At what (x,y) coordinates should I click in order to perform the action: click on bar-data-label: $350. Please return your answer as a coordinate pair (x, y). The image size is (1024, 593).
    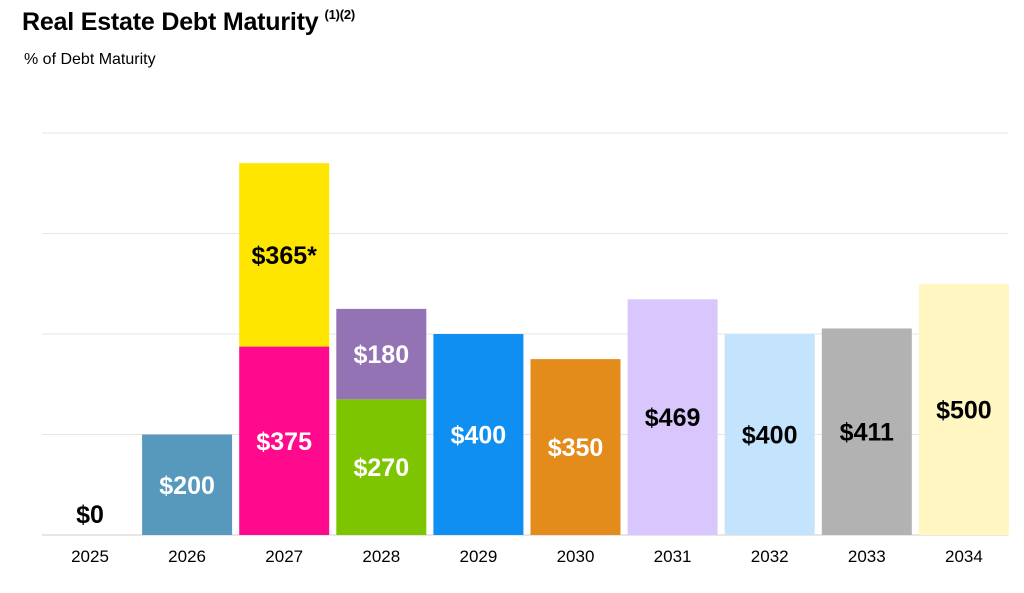
    Looking at the image, I should click on (576, 448).